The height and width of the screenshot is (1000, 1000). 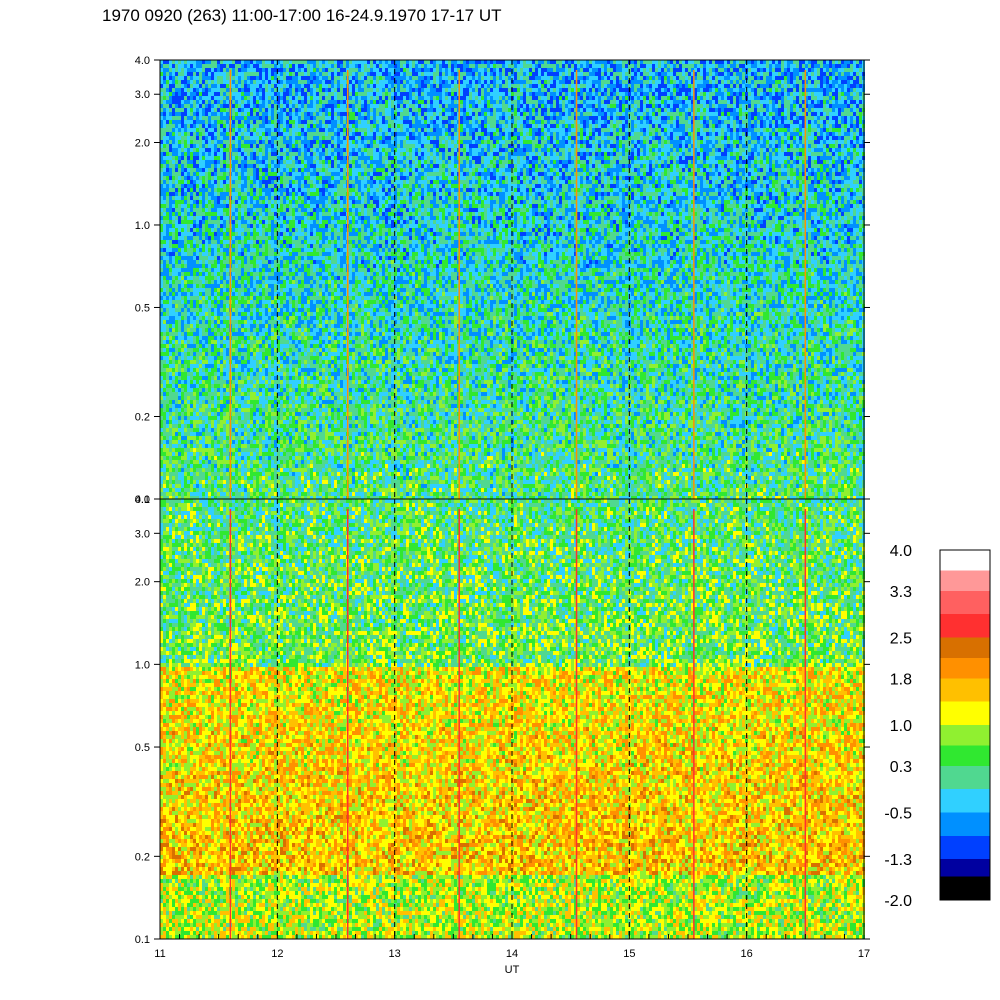 What do you see at coordinates (159, 954) in the screenshot?
I see `x-tick-label: 11` at bounding box center [159, 954].